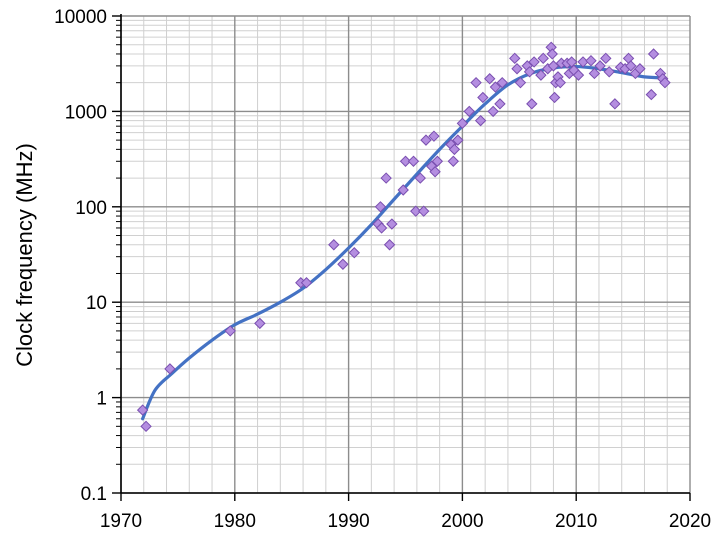  Describe the element at coordinates (462, 521) in the screenshot. I see `x-tick-label: 2000` at that location.